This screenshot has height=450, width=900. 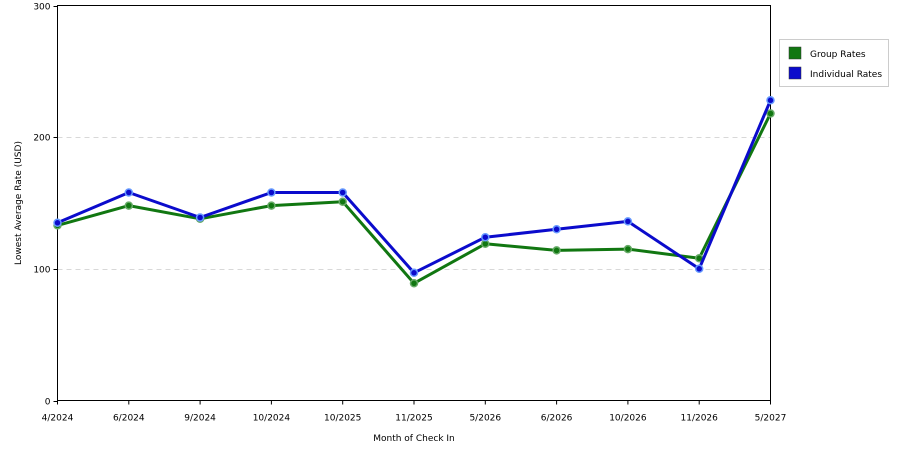 I want to click on x-tick-label: 5/2026, so click(x=485, y=419).